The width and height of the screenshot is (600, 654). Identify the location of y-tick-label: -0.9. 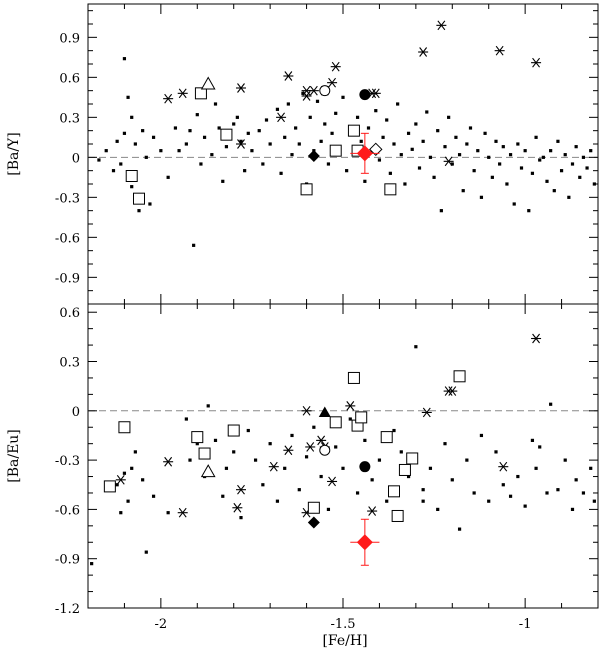
(67, 278).